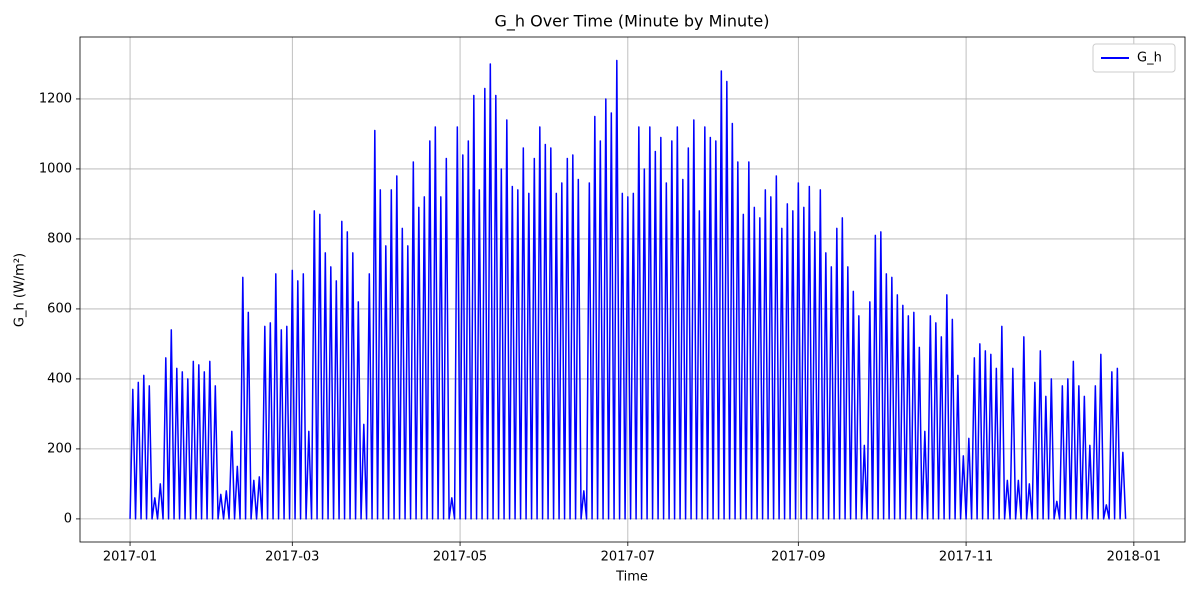  What do you see at coordinates (460, 557) in the screenshot?
I see `x-tick-label: 2017-05` at bounding box center [460, 557].